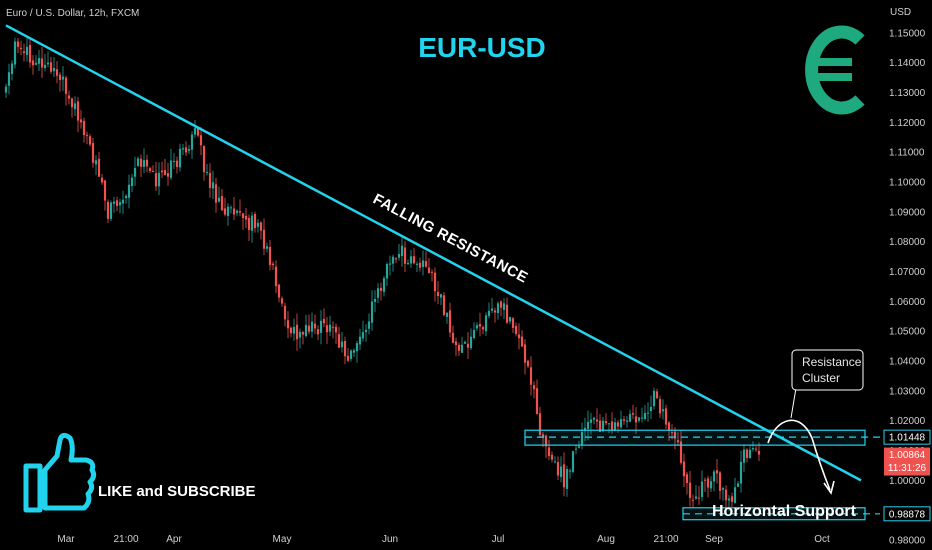  Describe the element at coordinates (907, 362) in the screenshot. I see `price-tick-label: 1.04000` at that location.